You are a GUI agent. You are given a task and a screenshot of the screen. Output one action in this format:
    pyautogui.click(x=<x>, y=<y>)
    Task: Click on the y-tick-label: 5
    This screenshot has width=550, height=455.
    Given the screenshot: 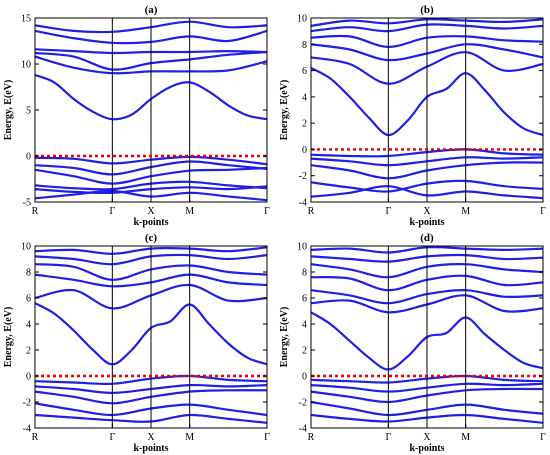 What is the action you would take?
    pyautogui.click(x=28, y=111)
    